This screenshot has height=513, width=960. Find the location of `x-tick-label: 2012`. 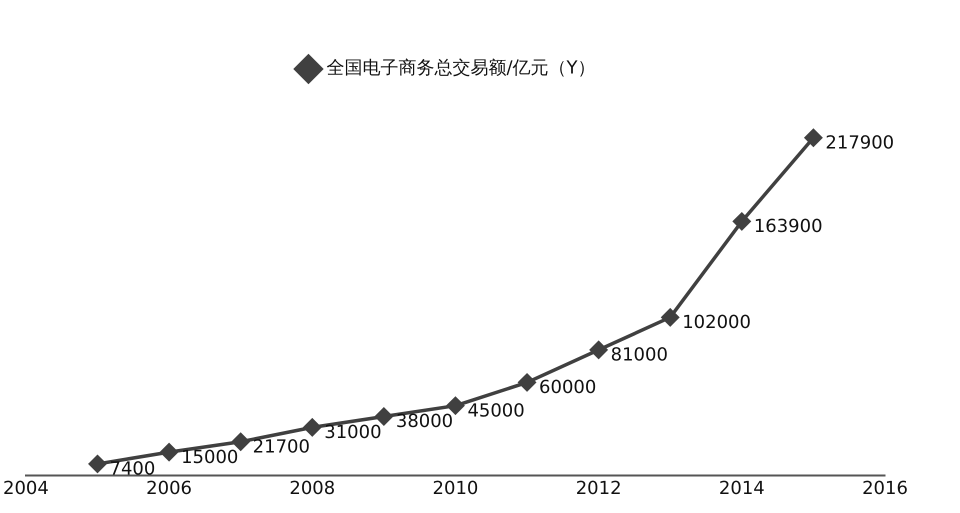

x-tick-label: 2012 is located at coordinates (599, 488).